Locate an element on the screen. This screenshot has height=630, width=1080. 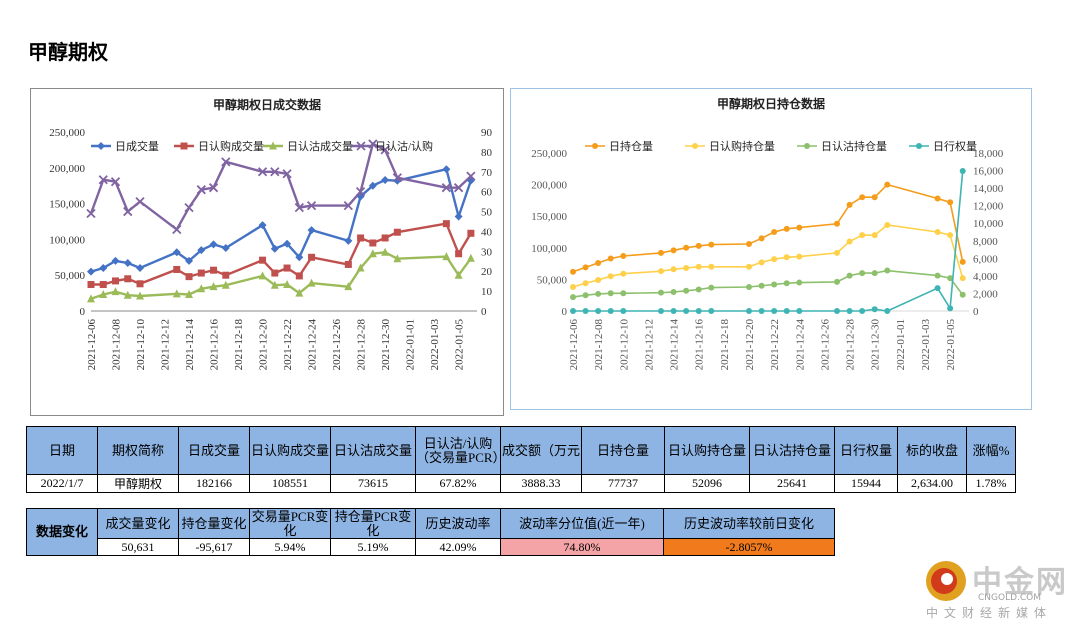
openinterest-legend-marker is located at coordinates (695, 146).